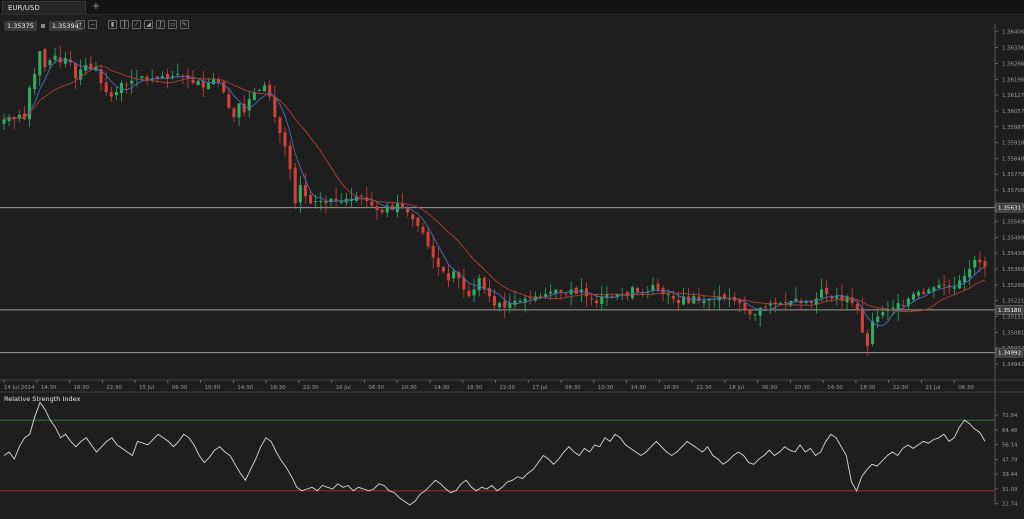 The image size is (1024, 519). What do you see at coordinates (160, 24) in the screenshot?
I see `indicators-icon: ƒ` at bounding box center [160, 24].